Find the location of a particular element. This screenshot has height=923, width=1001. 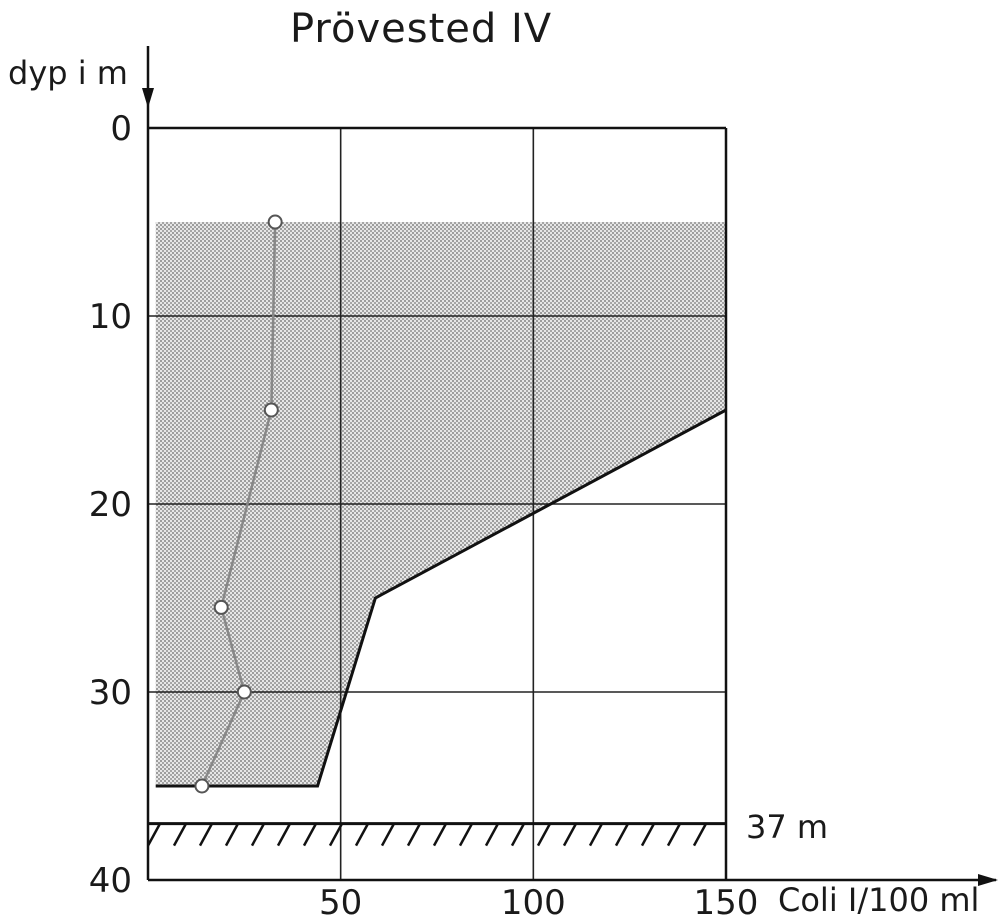

bottom-depth-label: 37 m is located at coordinates (787, 827).